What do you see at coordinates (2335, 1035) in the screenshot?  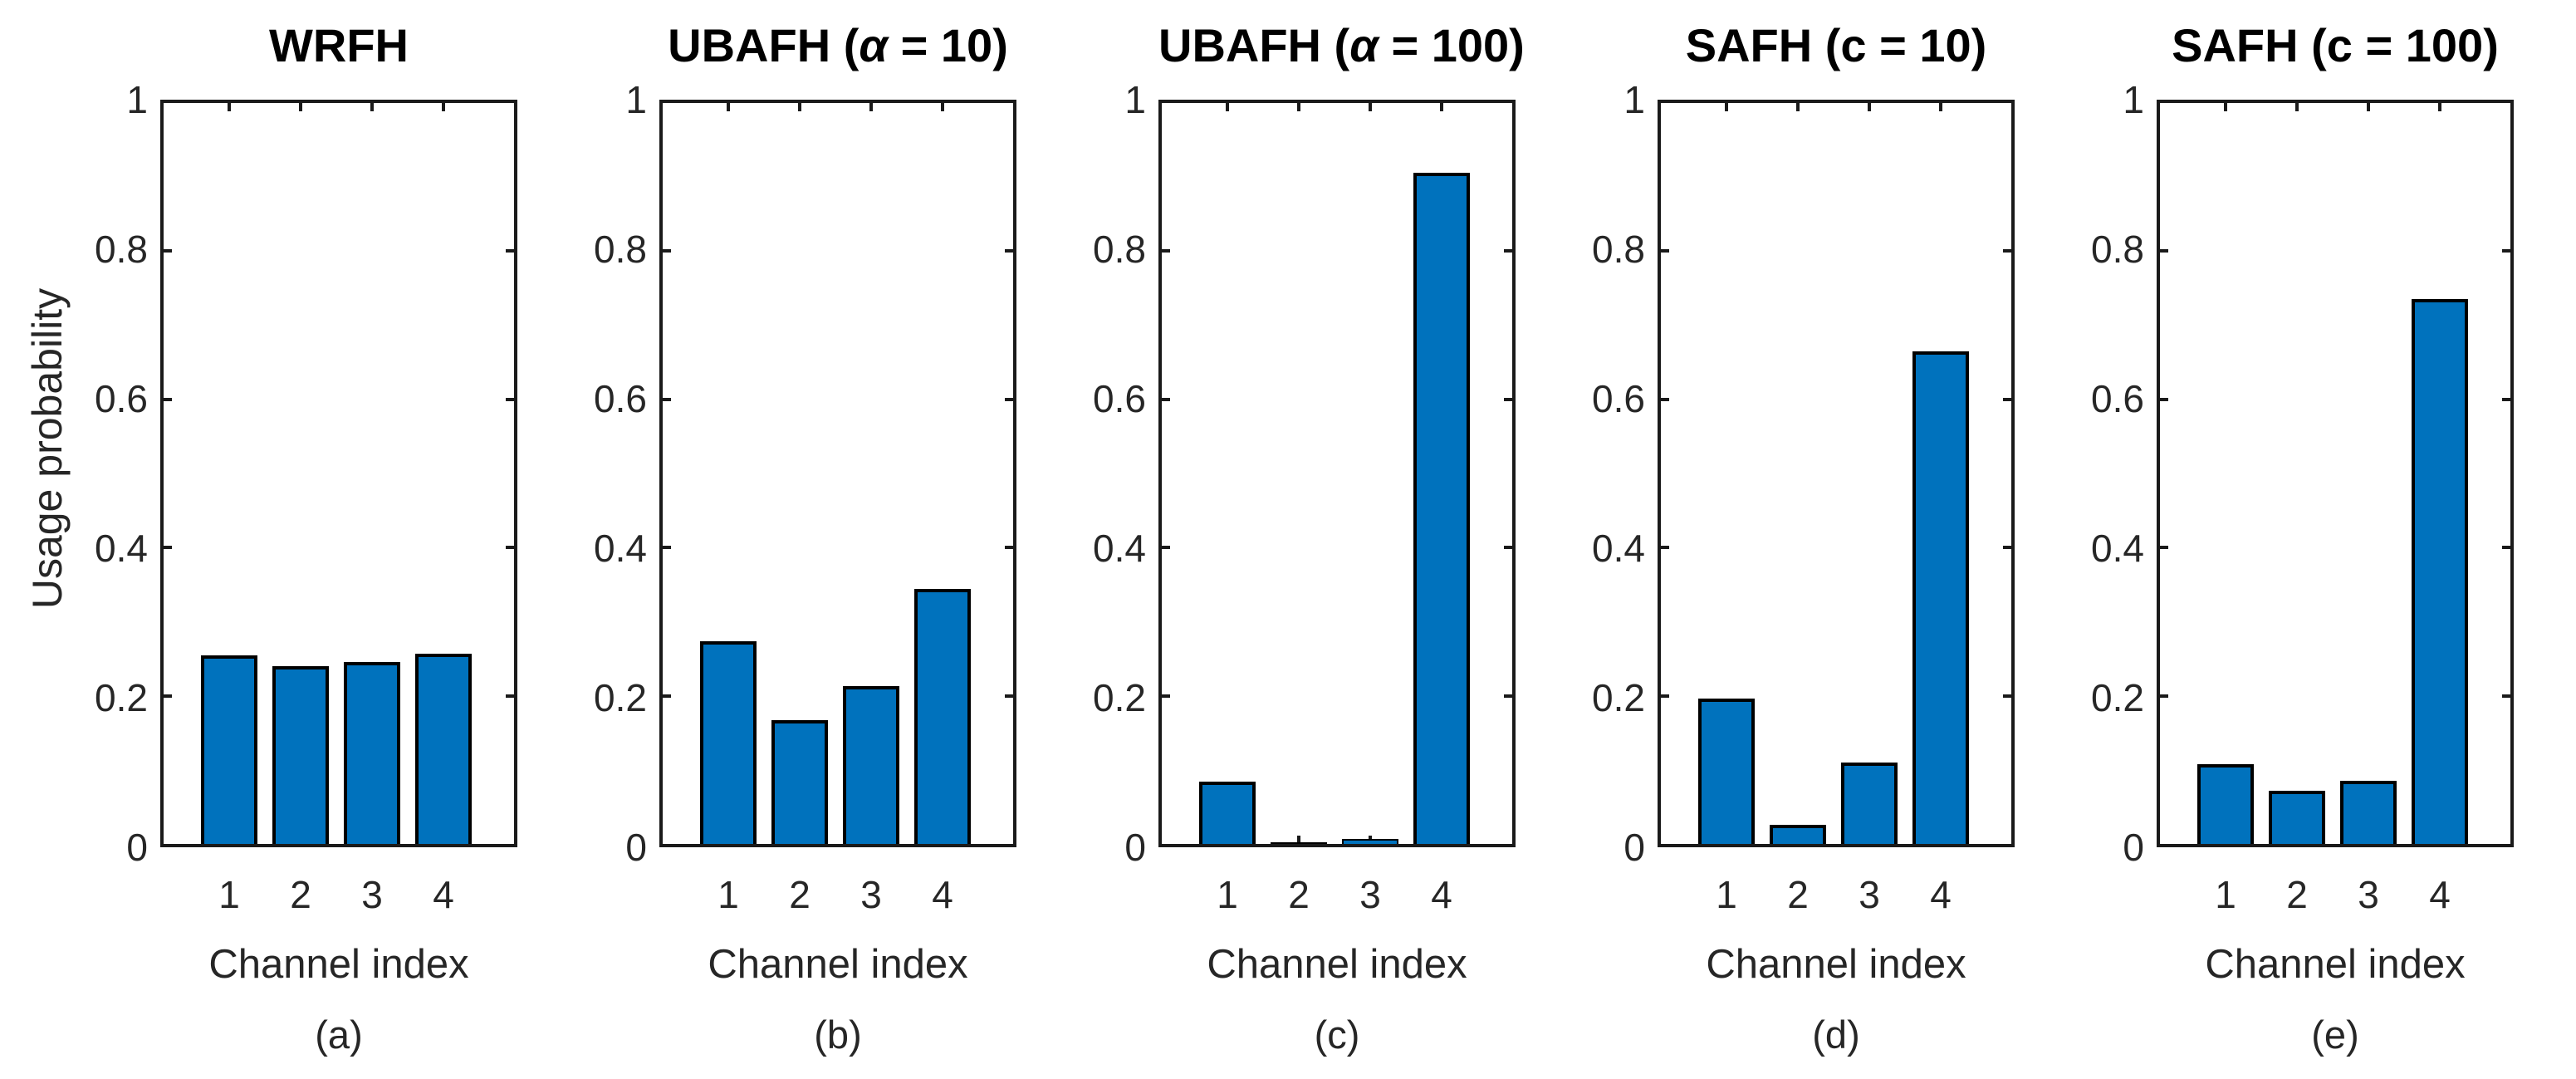 I see `panel-sublabel: (e)` at bounding box center [2335, 1035].